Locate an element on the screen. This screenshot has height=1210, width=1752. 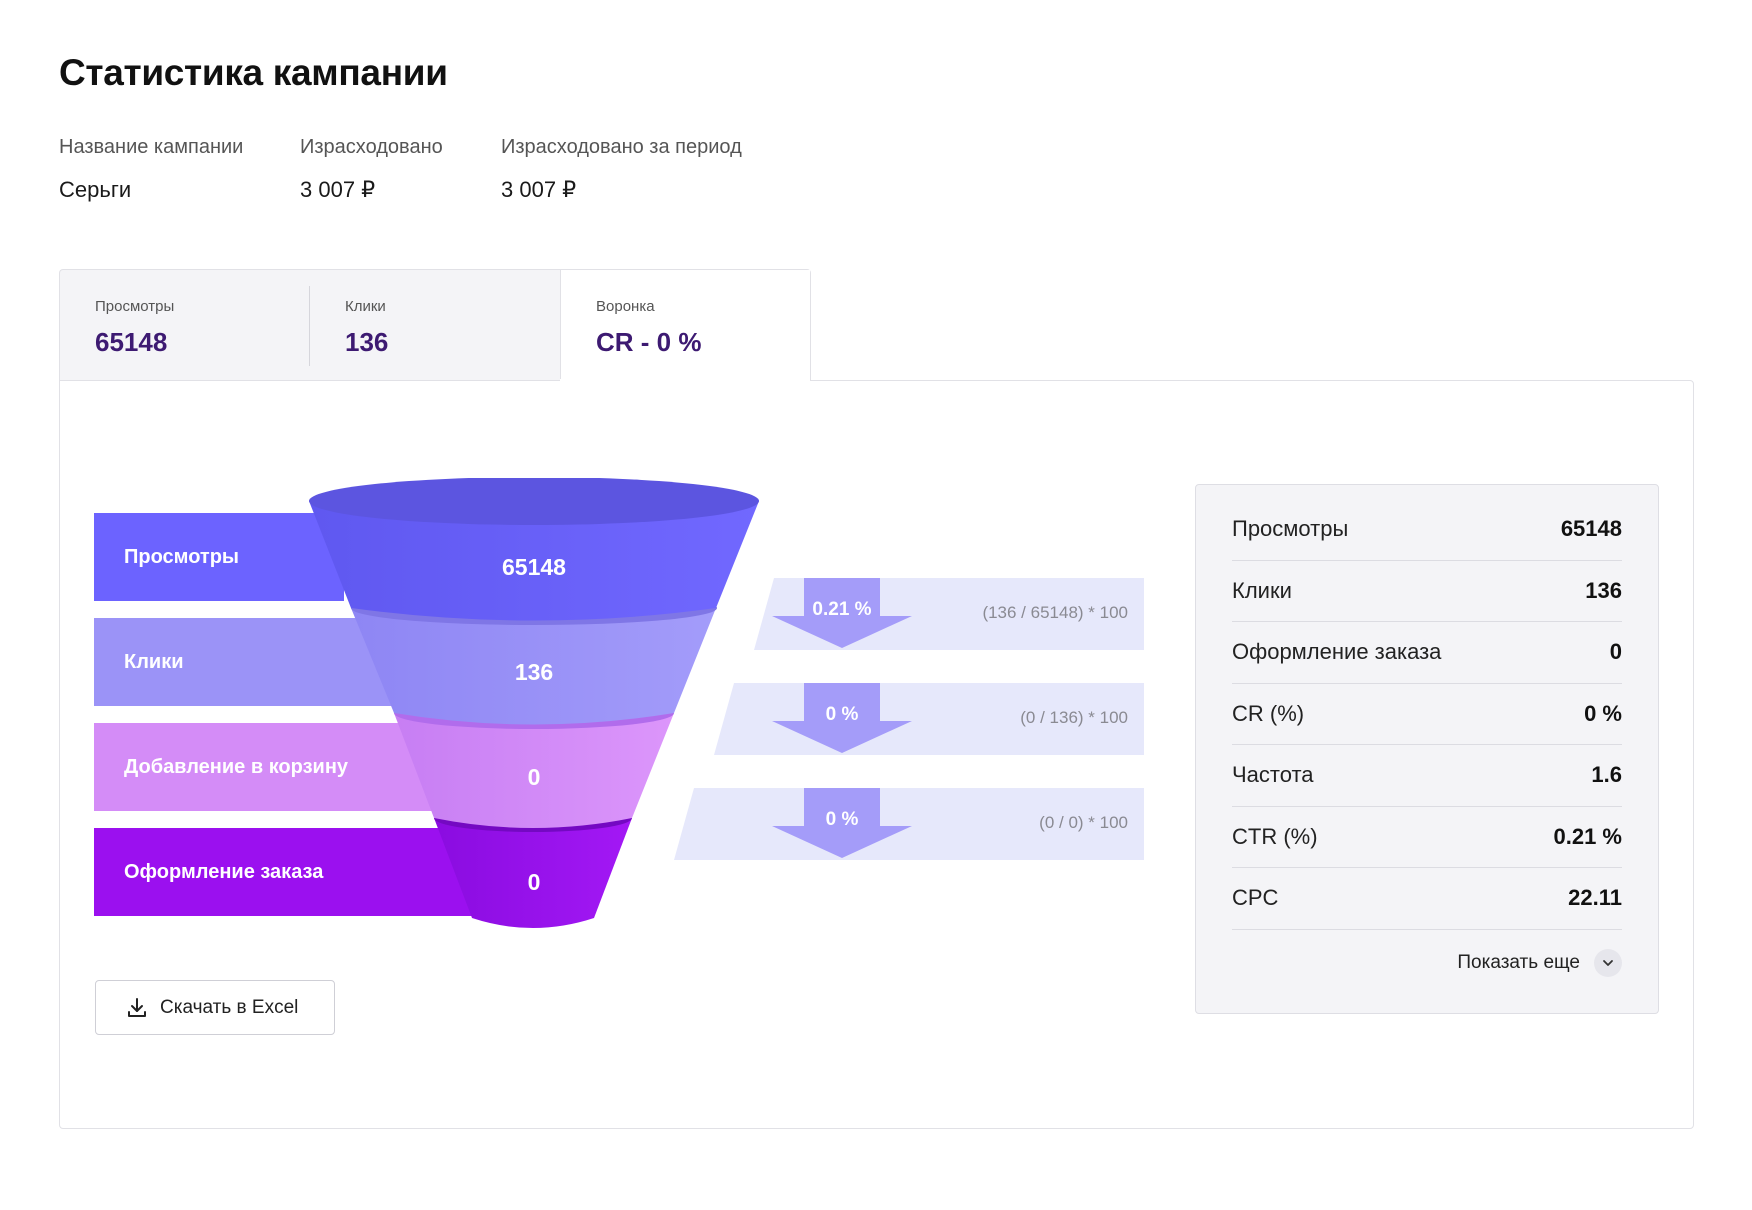
meta-label: Израсходовано за период is located at coordinates (621, 147).